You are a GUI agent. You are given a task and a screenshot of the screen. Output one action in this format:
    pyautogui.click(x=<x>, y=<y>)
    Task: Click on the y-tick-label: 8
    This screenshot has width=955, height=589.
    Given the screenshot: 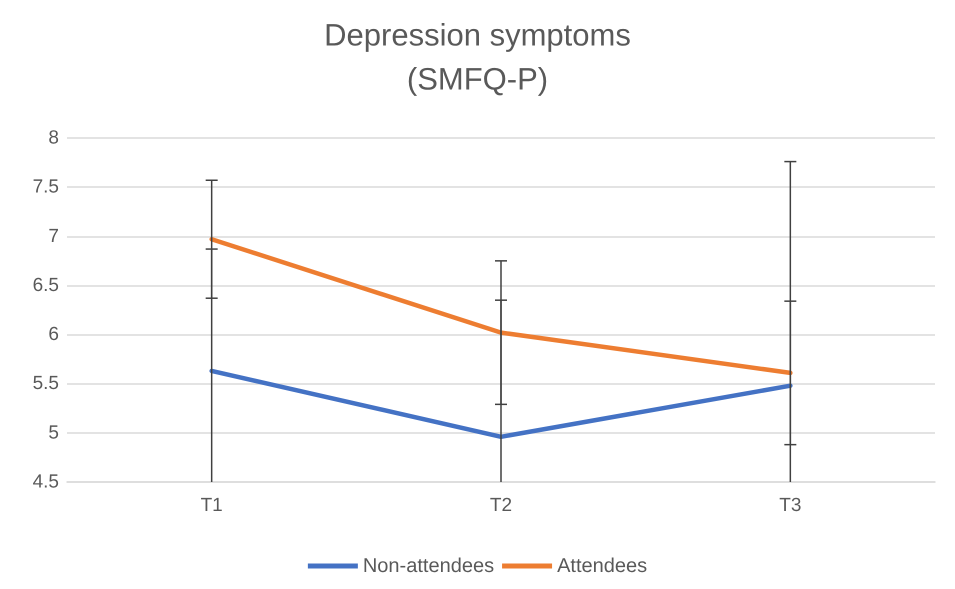 What is the action you would take?
    pyautogui.click(x=53, y=138)
    